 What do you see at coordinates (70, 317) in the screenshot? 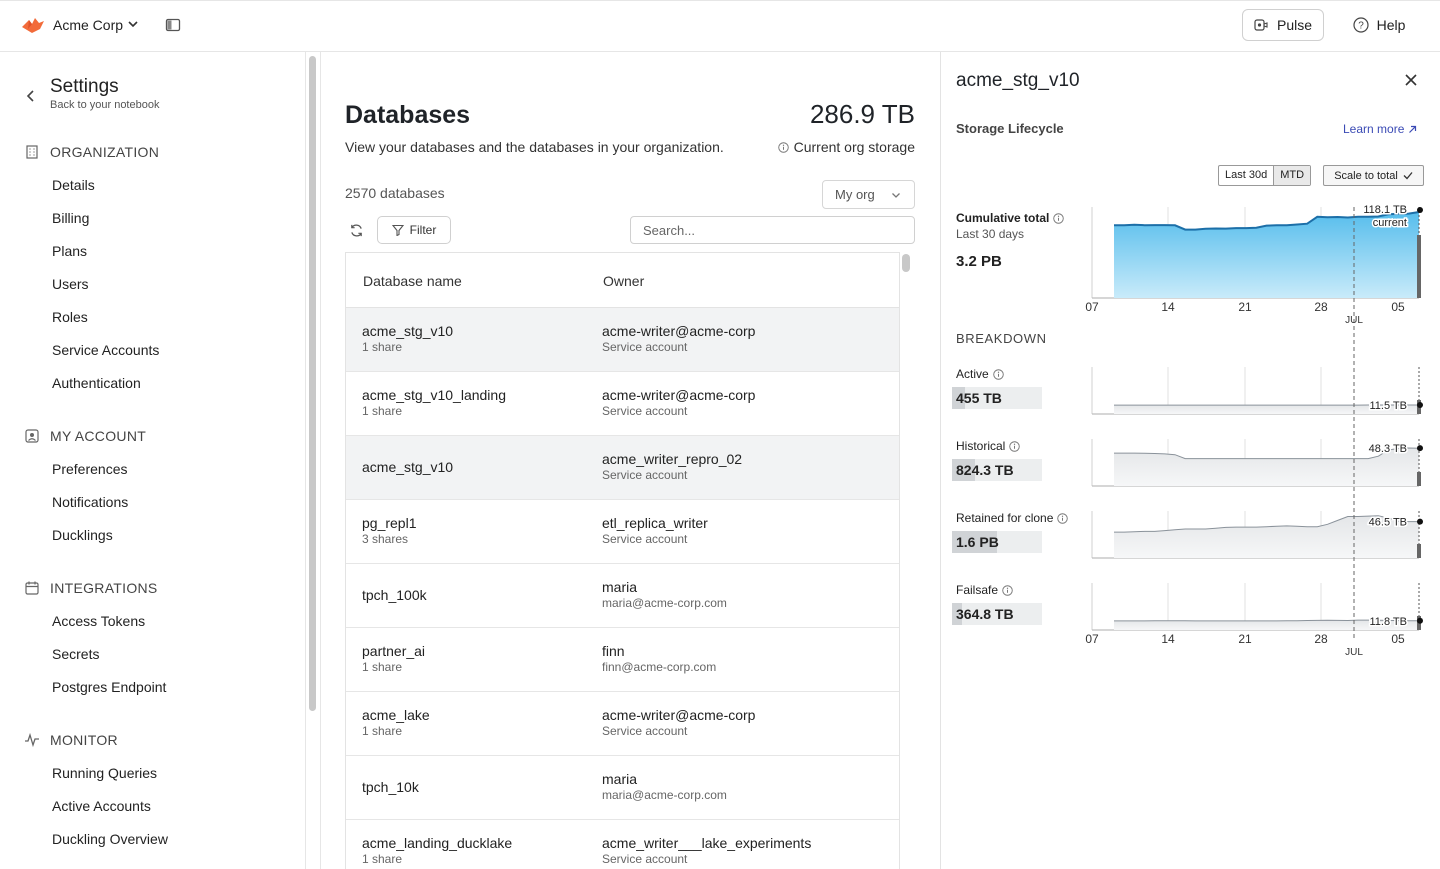
I see `sidebar-item-roles: Roles` at bounding box center [70, 317].